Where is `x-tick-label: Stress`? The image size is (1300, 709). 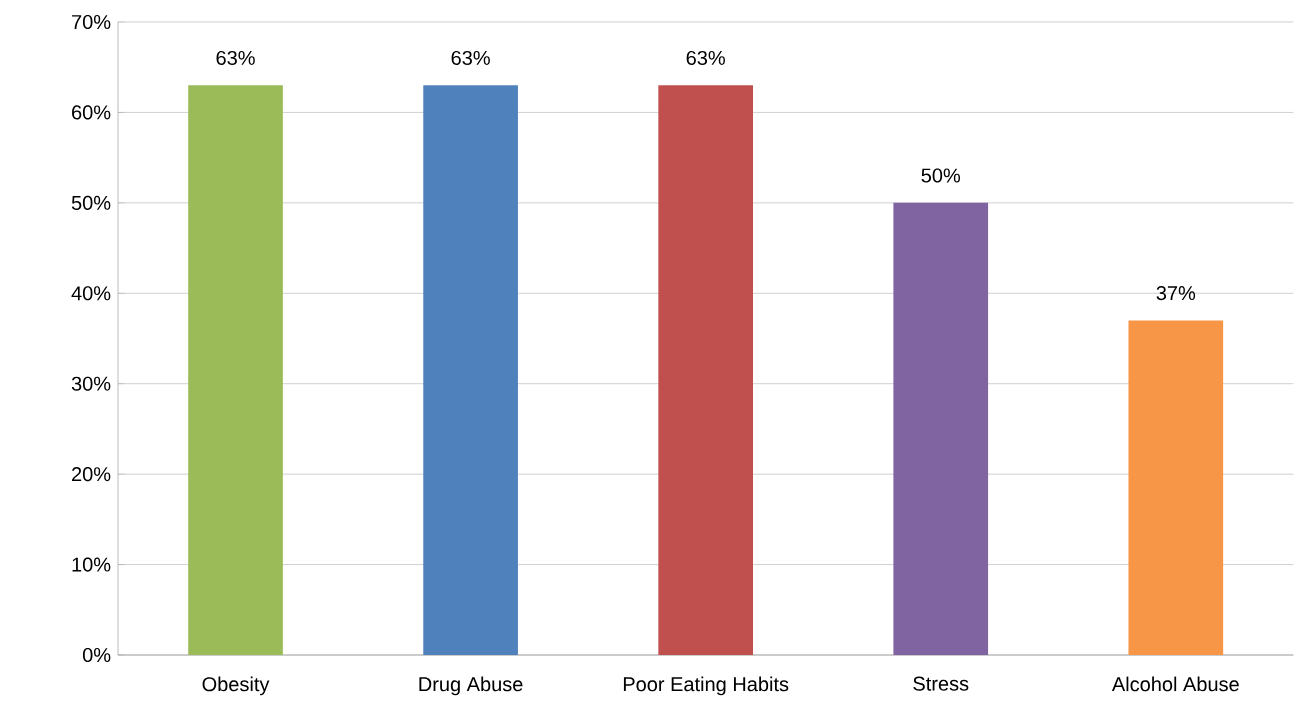 x-tick-label: Stress is located at coordinates (941, 683).